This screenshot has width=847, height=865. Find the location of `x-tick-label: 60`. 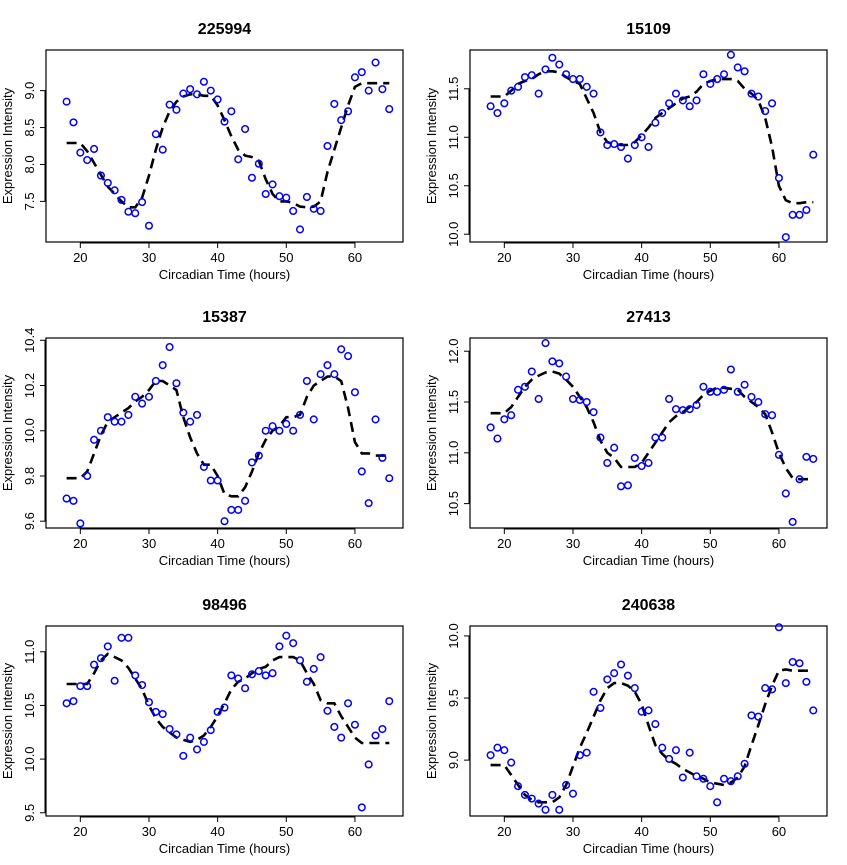

x-tick-label: 60 is located at coordinates (779, 831).